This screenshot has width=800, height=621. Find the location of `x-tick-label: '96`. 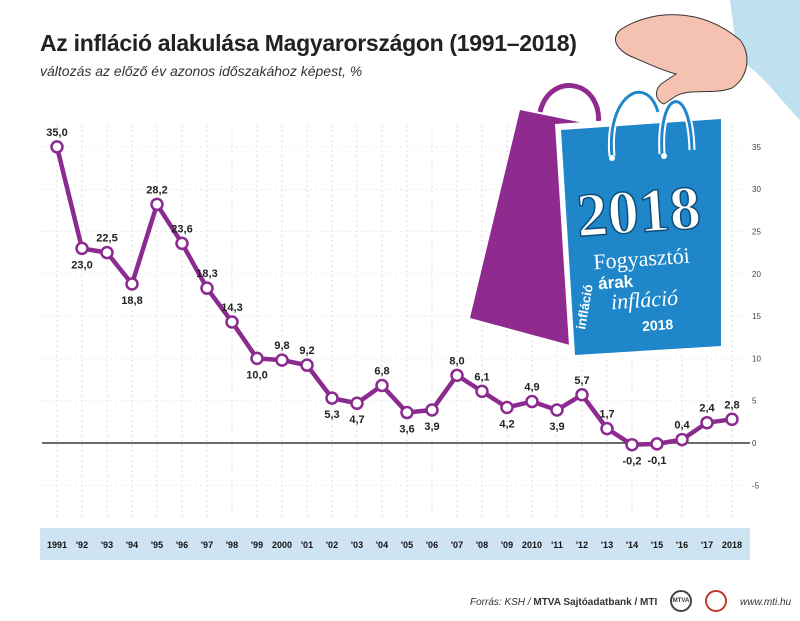

x-tick-label: '96 is located at coordinates (182, 545).